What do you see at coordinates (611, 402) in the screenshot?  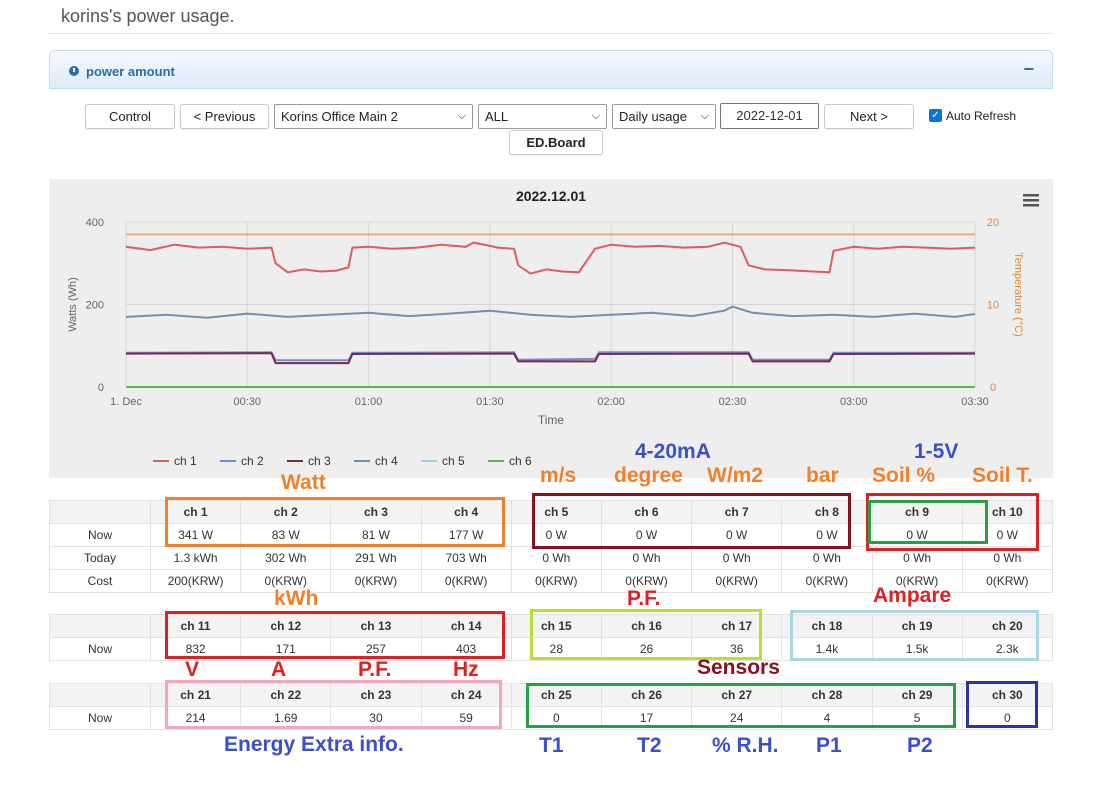 I see `x-tick-label: 02:00` at bounding box center [611, 402].